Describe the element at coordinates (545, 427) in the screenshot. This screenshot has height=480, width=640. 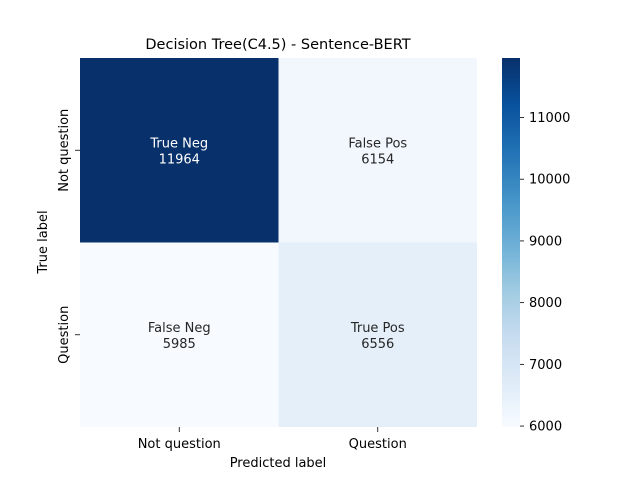
I see `colorbar-tick-label: 6000` at that location.